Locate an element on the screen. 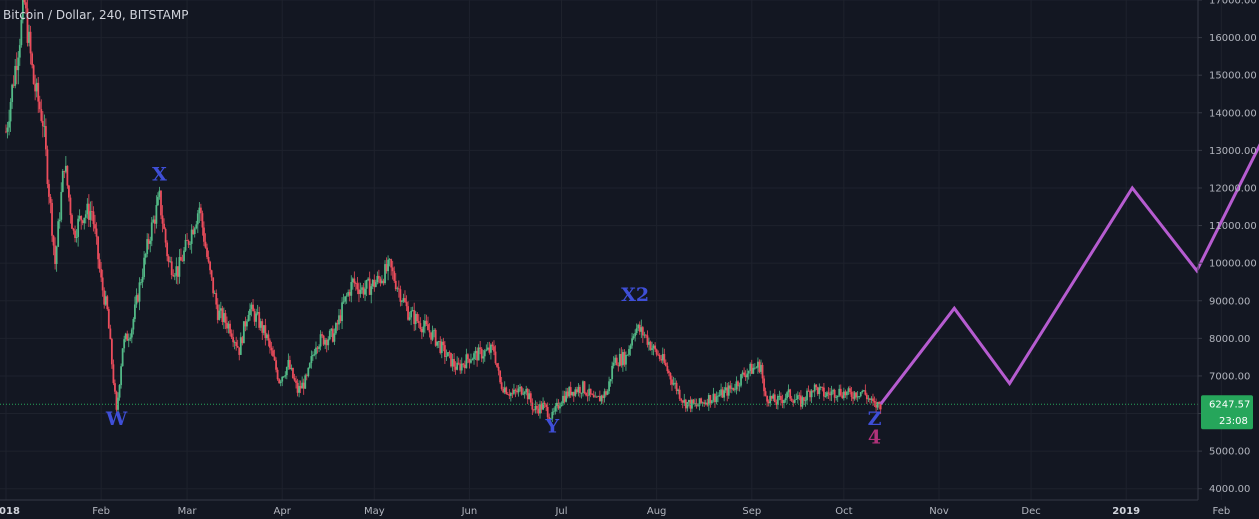 Image resolution: width=1259 pixels, height=519 pixels. price-axis-tick-label: 10000.00 is located at coordinates (1233, 264).